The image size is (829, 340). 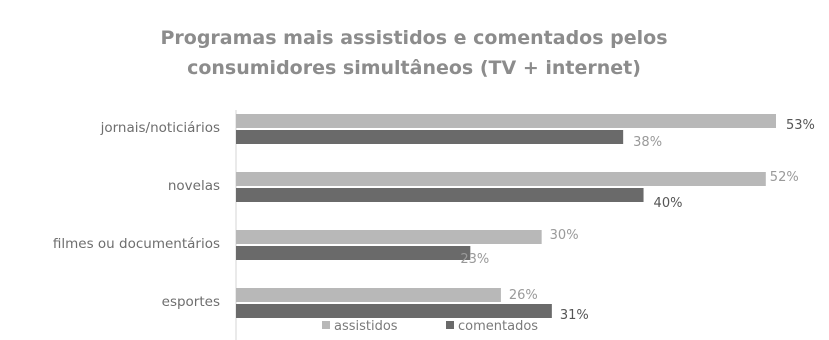 I want to click on chart-title-line-2: consumidores simultâneos (TV + internet), so click(x=414, y=68).